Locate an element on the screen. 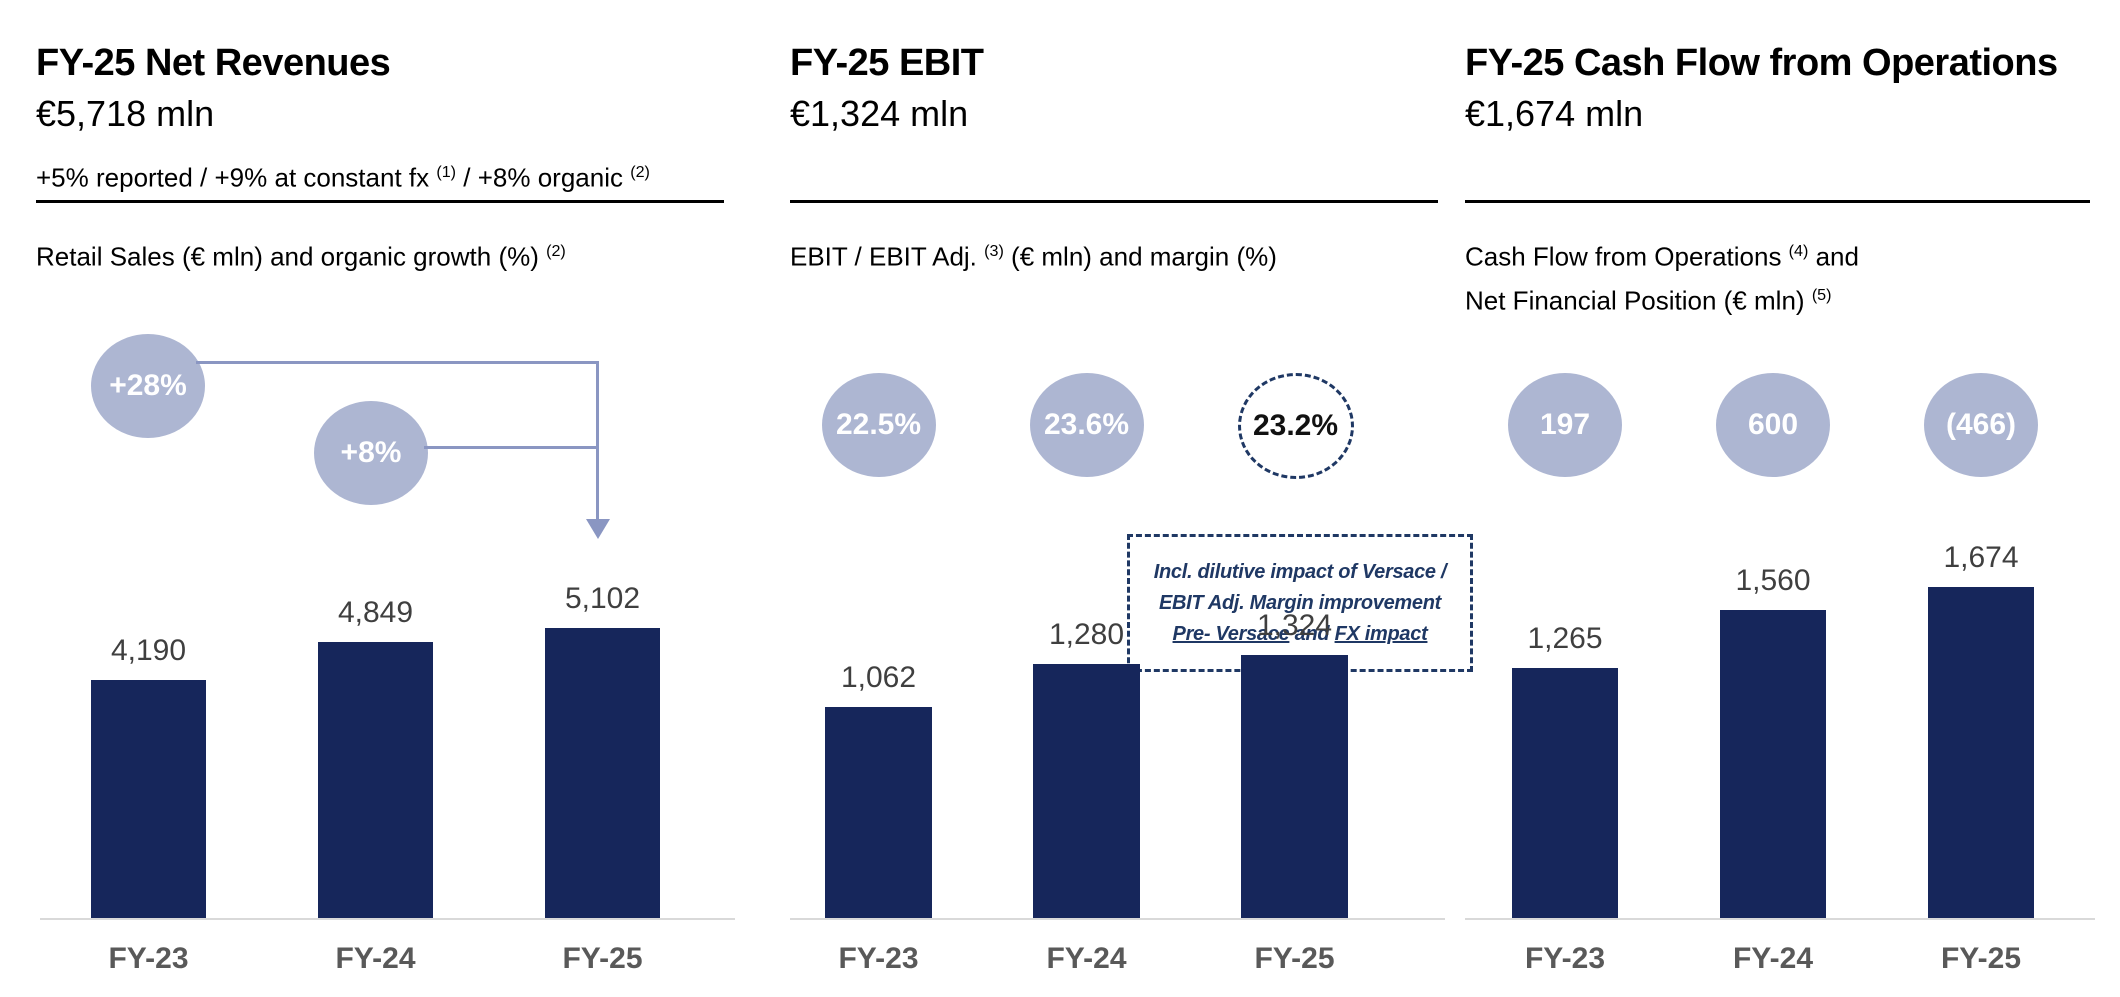 This screenshot has height=997, width=2120. note-line-3: Pre- Versace and FX impact is located at coordinates (1300, 634).